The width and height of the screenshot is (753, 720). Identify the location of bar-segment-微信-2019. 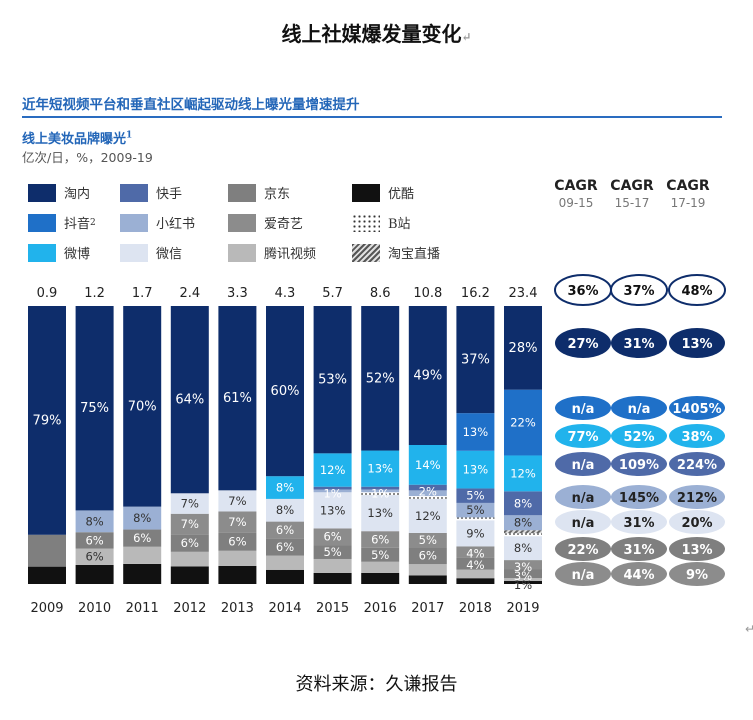
(523, 548).